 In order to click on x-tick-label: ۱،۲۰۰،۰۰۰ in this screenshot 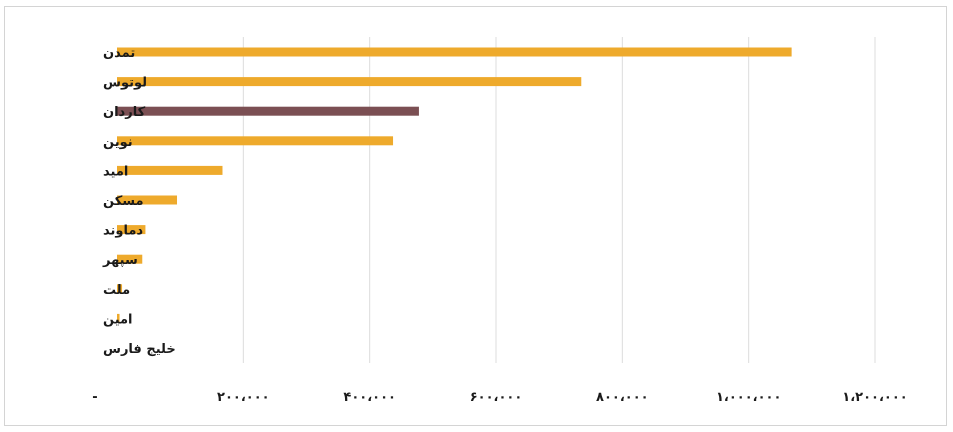, I will do `click(874, 397)`.